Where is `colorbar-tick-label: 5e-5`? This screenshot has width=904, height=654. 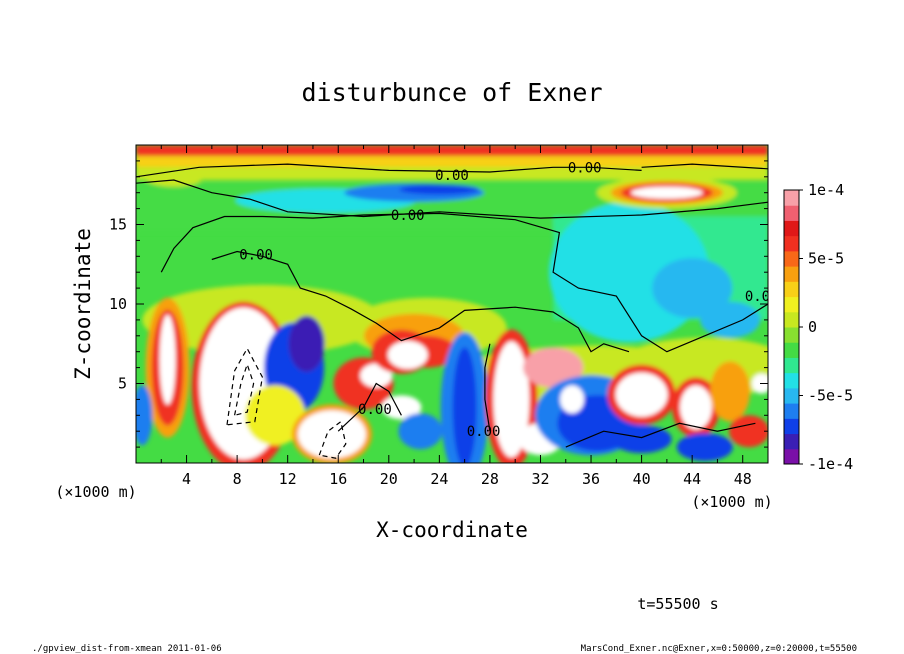
colorbar-tick-label: 5e-5 is located at coordinates (826, 259).